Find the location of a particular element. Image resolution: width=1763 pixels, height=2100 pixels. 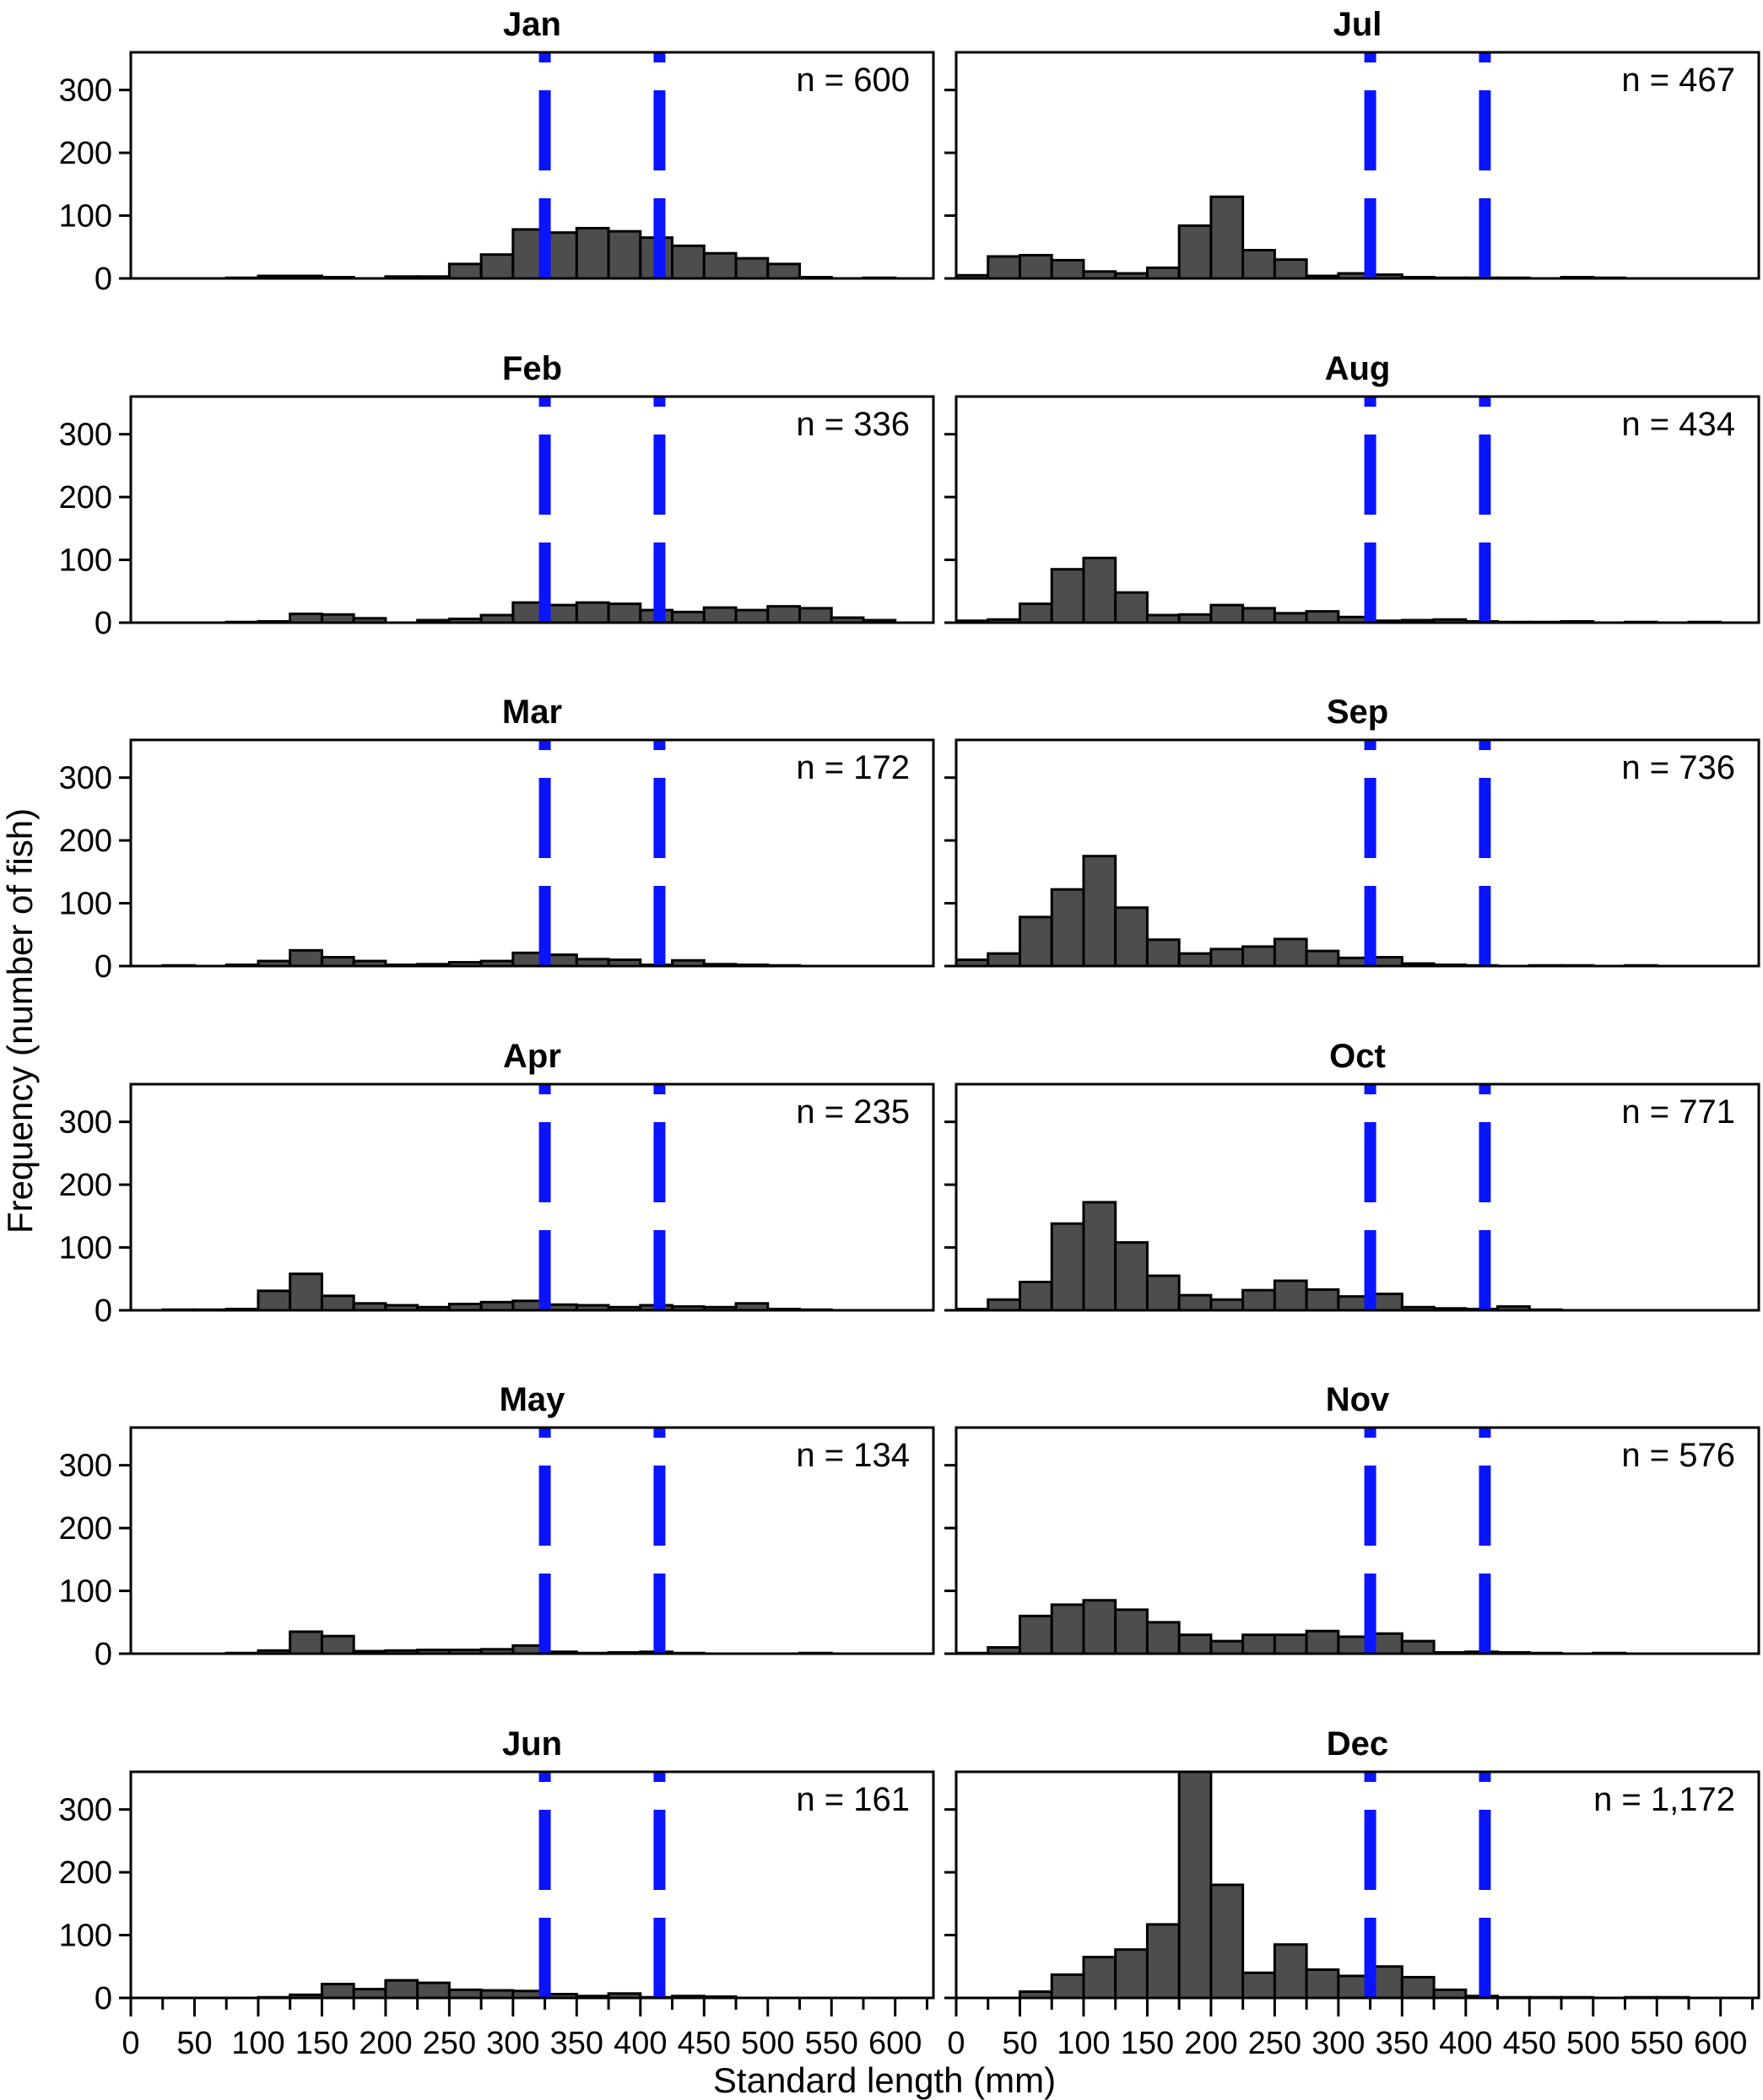

plot-frame-mar is located at coordinates (532, 853).